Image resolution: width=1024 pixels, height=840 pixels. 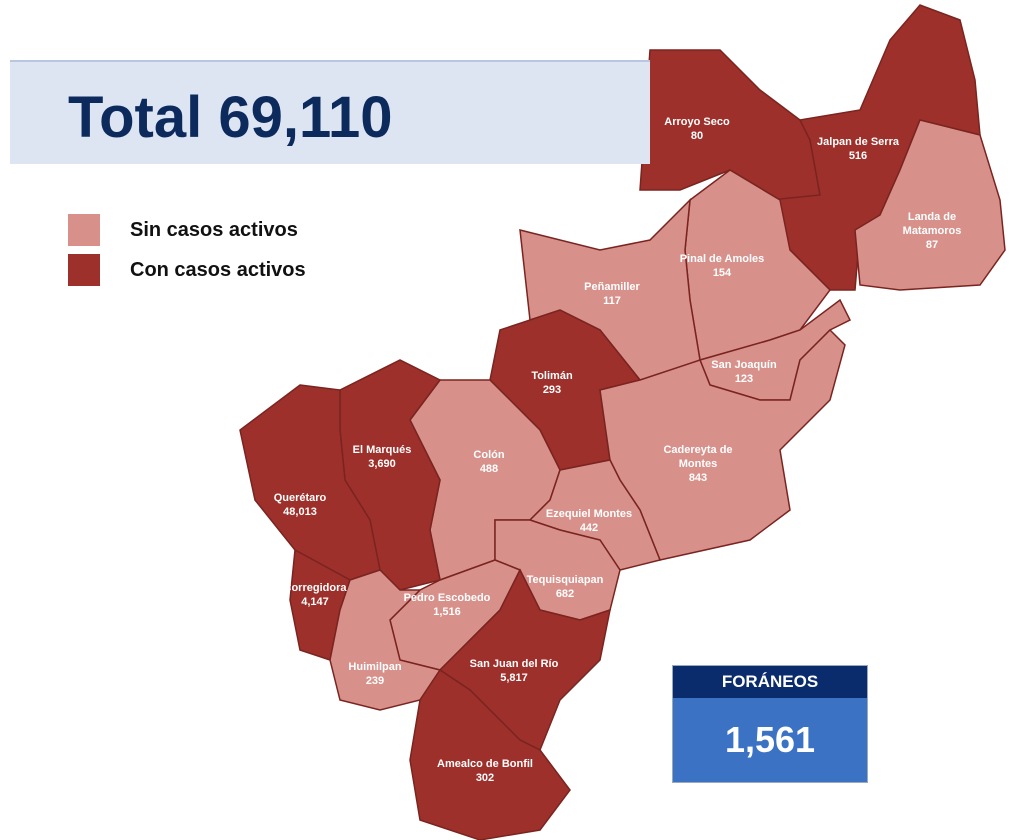 I want to click on municipality-name: Ezequiel Montes, so click(x=589, y=514).